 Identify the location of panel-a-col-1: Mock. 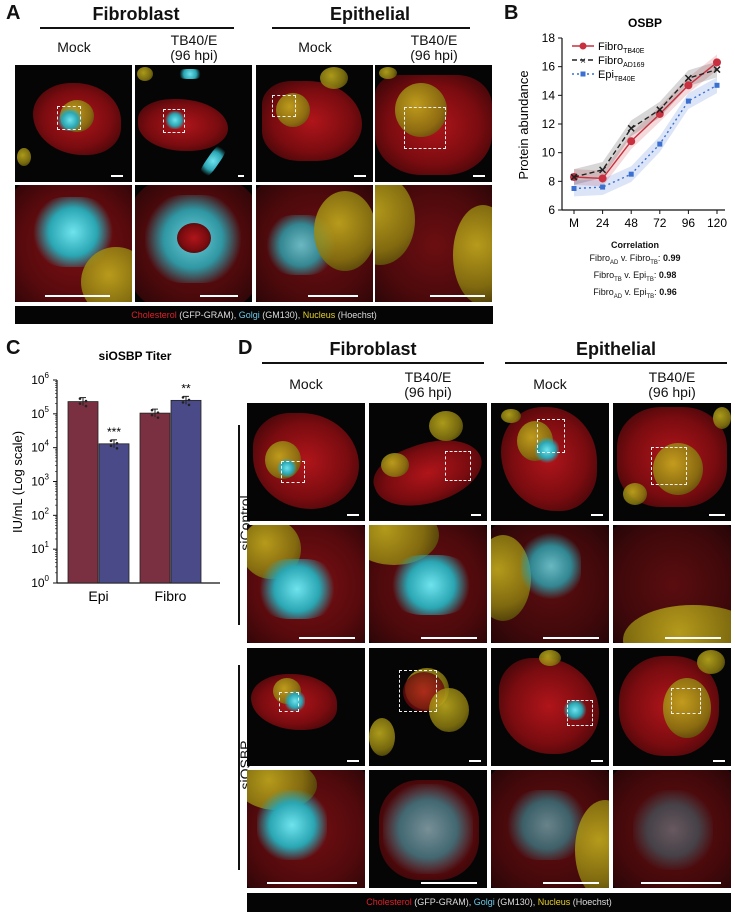
(74, 47).